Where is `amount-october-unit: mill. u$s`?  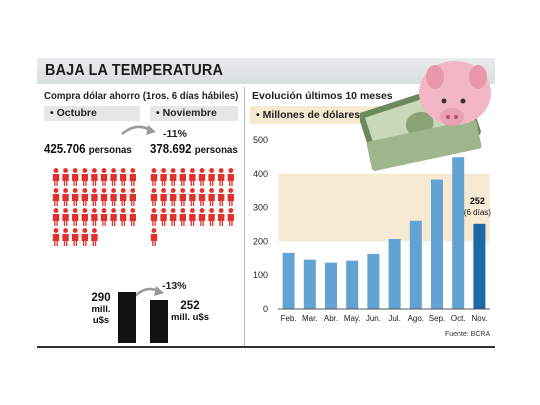 amount-october-unit: mill. u$s is located at coordinates (101, 315).